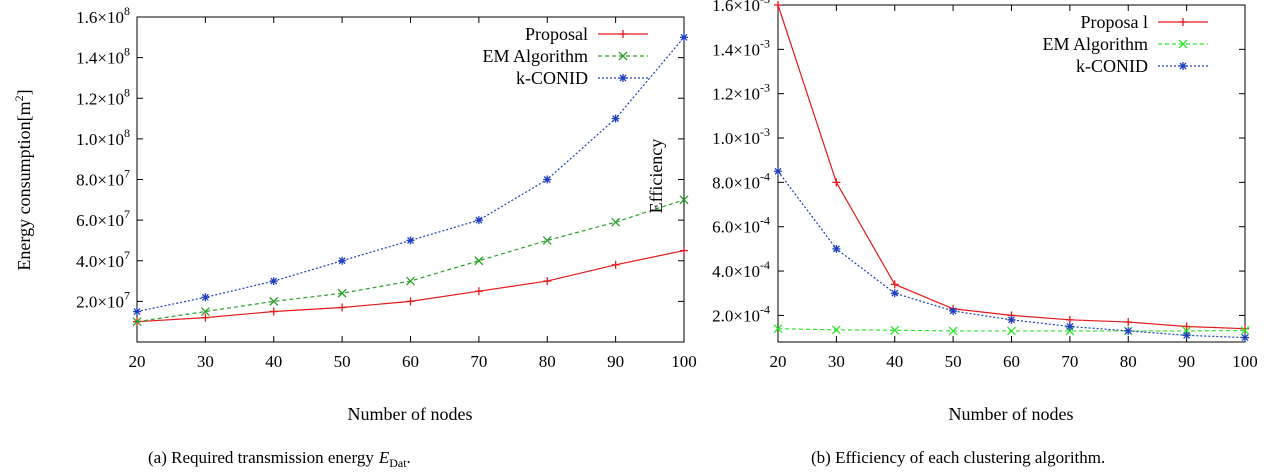 This screenshot has height=472, width=1279. Describe the element at coordinates (741, 136) in the screenshot. I see `y-tick-label: 1.0×10⁻³` at that location.